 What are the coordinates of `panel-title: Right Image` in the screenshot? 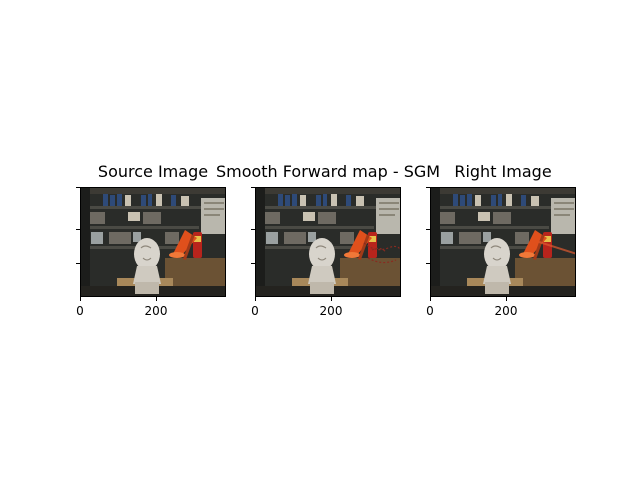 It's located at (503, 171).